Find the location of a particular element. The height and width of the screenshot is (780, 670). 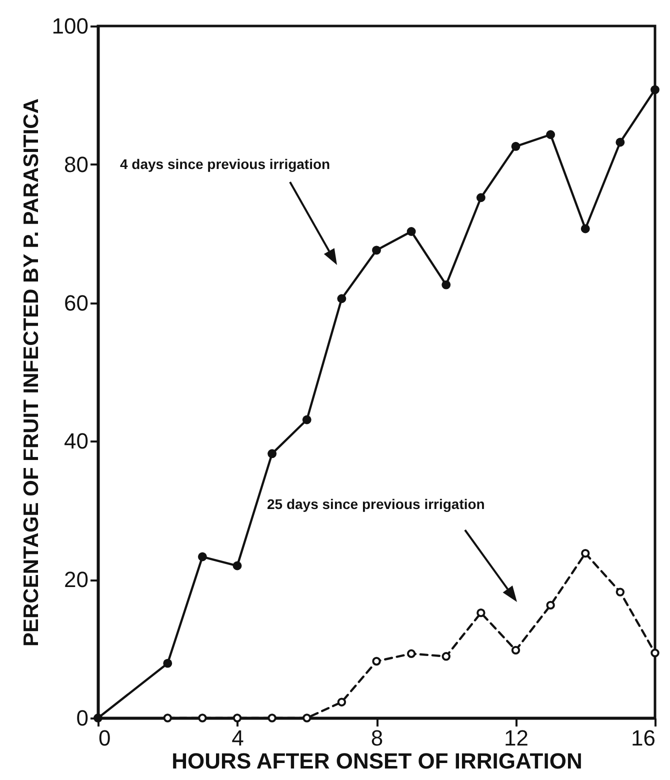

y-tick-label: 20 is located at coordinates (76, 579).